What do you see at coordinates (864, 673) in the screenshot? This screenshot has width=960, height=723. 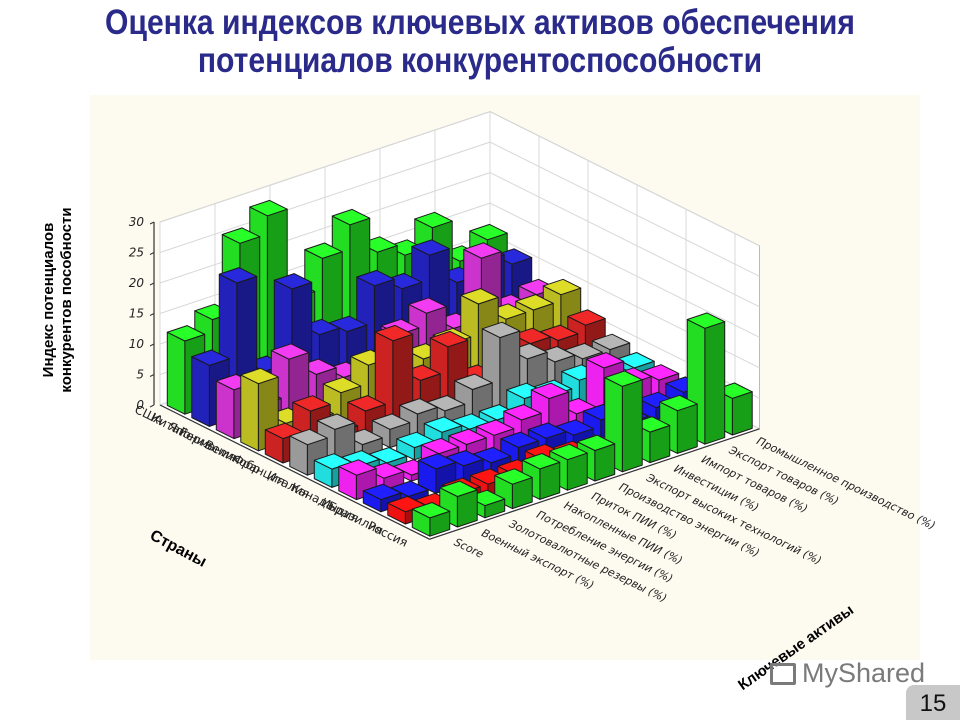 I see `watermark-text: MyShared` at bounding box center [864, 673].